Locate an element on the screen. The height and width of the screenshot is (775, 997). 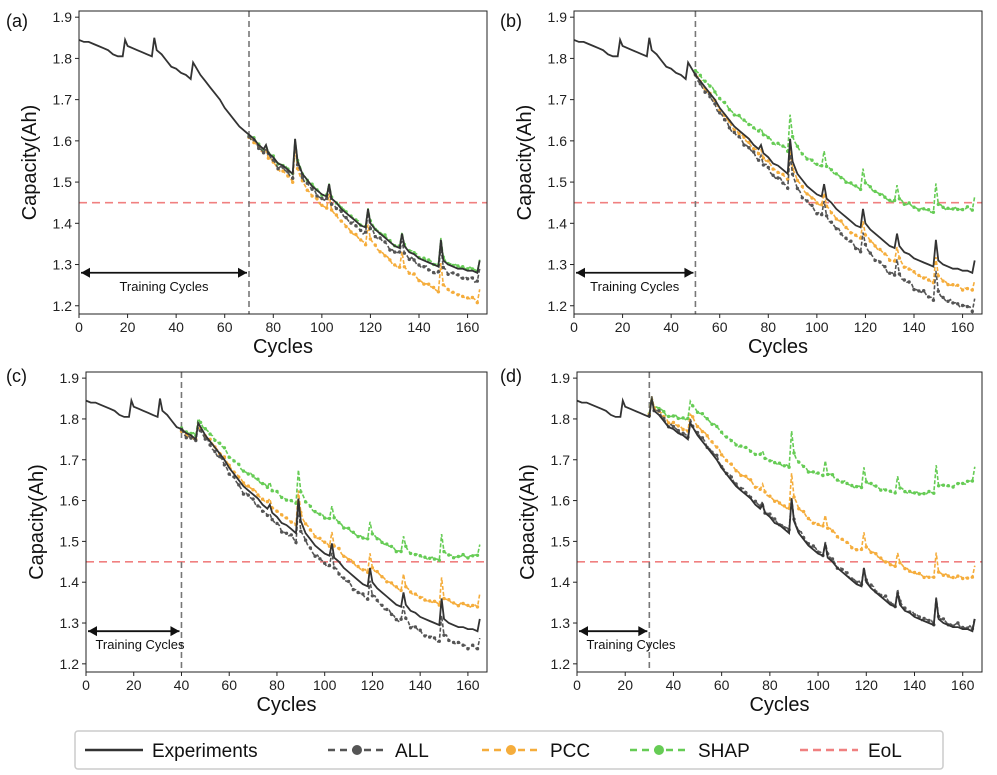
x-tick-label: 80 is located at coordinates (273, 327).